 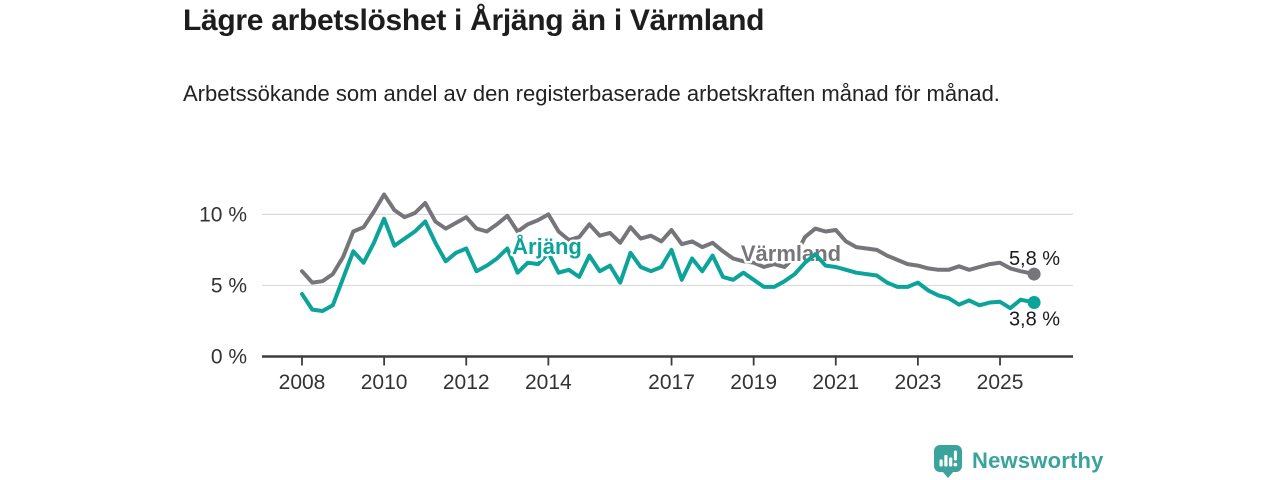 I want to click on newsworthy-brand: Newsworthy, so click(x=1018, y=461).